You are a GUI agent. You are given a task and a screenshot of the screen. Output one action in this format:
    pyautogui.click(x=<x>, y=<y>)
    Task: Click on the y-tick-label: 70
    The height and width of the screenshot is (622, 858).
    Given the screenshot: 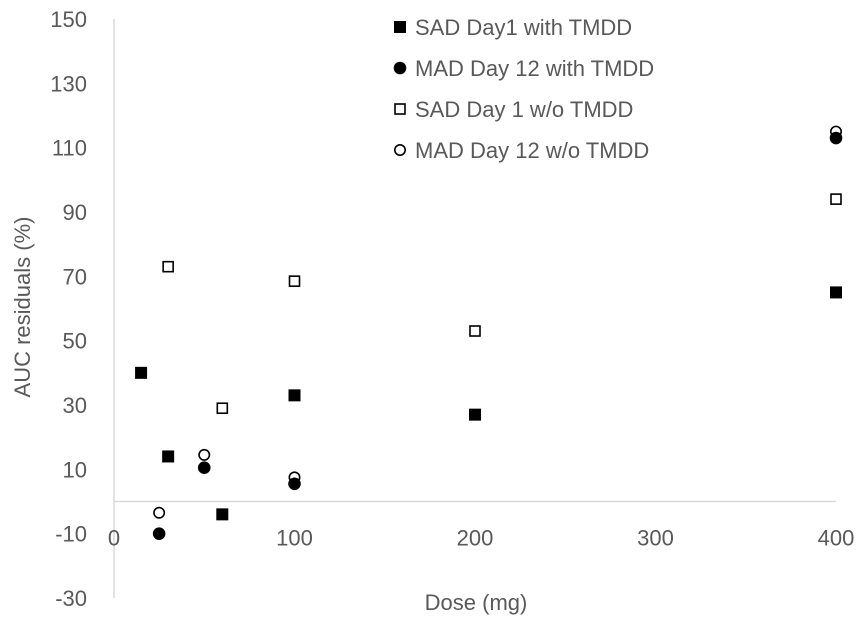 What is the action you would take?
    pyautogui.click(x=75, y=276)
    